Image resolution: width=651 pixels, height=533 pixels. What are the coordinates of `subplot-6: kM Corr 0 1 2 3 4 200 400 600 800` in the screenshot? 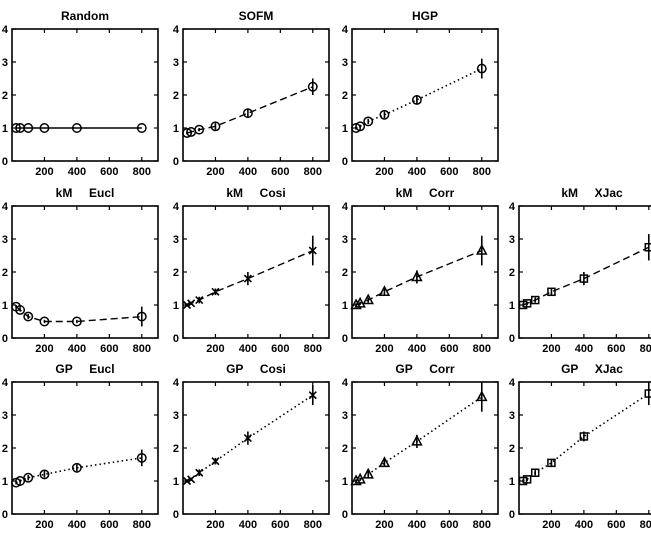 It's located at (420, 270).